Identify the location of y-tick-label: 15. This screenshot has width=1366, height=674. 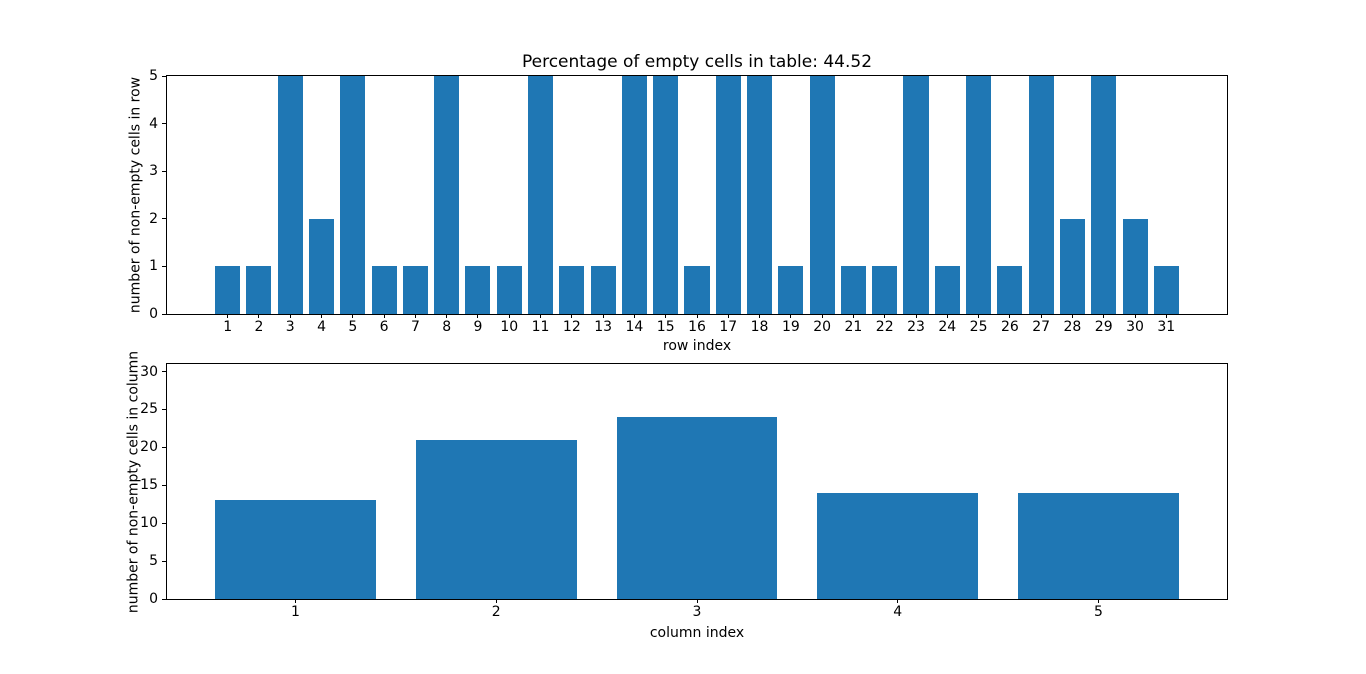
(149, 485).